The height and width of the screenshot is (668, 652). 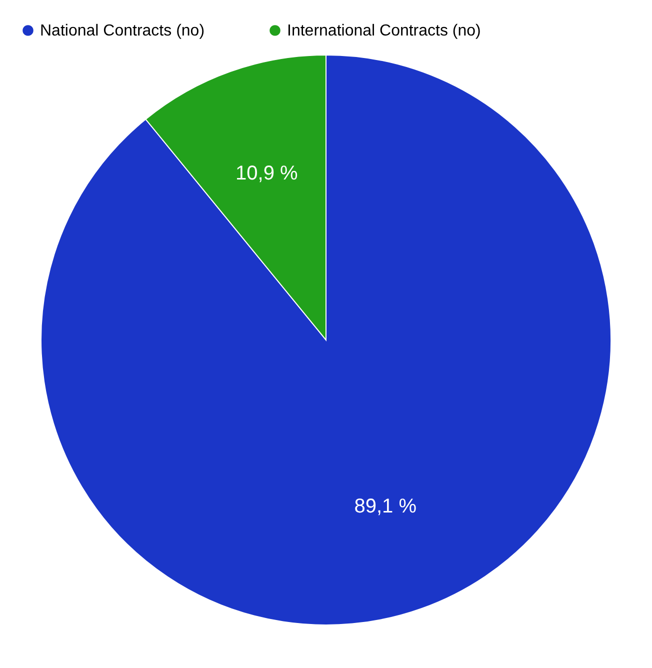 I want to click on legend-label: International Contracts (no), so click(x=384, y=31).